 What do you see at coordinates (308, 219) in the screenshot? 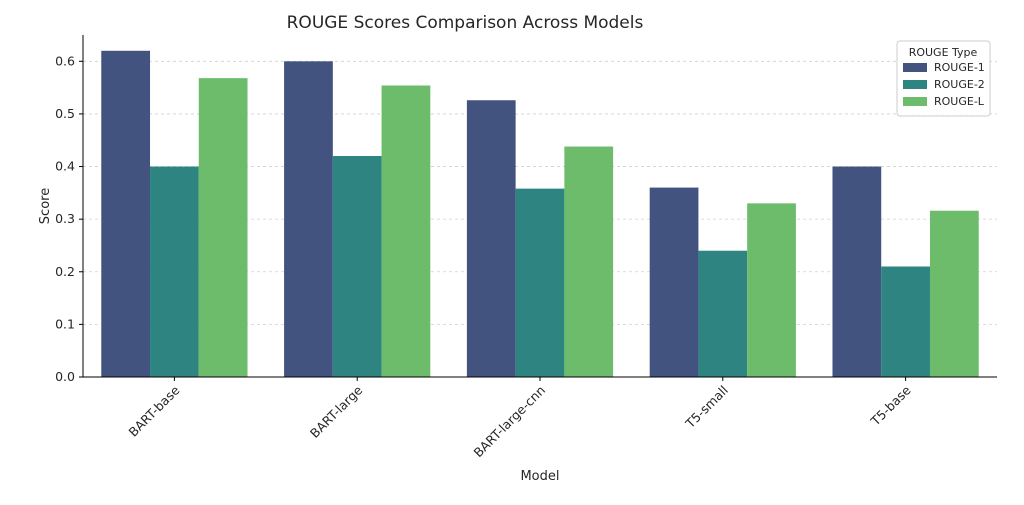
I see `bar-rouge-1-bart-large` at bounding box center [308, 219].